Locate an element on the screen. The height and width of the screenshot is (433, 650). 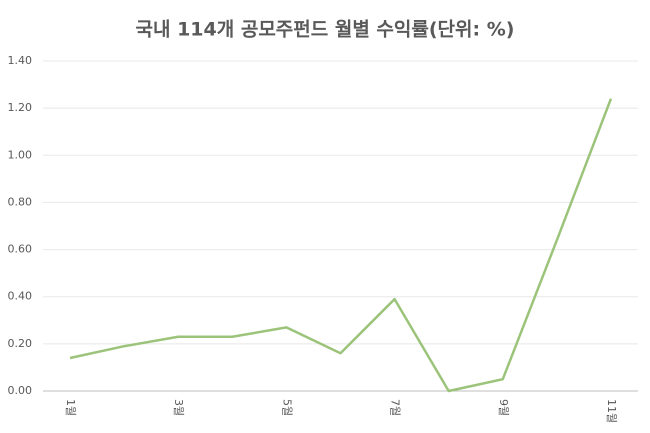
x-tick-label: 1월 is located at coordinates (70, 407).